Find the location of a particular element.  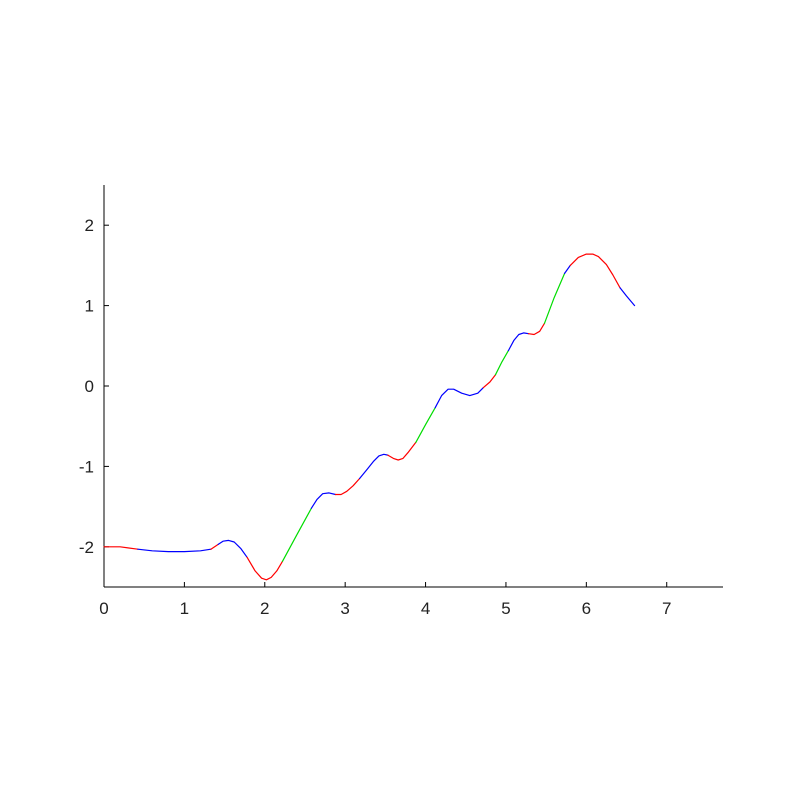

x-tick-label: 7 is located at coordinates (666, 608).